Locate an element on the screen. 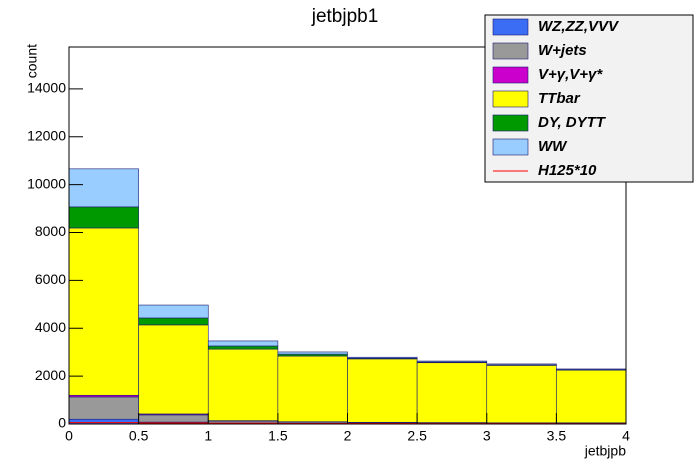  legend-label: WZ,ZZ,VVV is located at coordinates (579, 26).